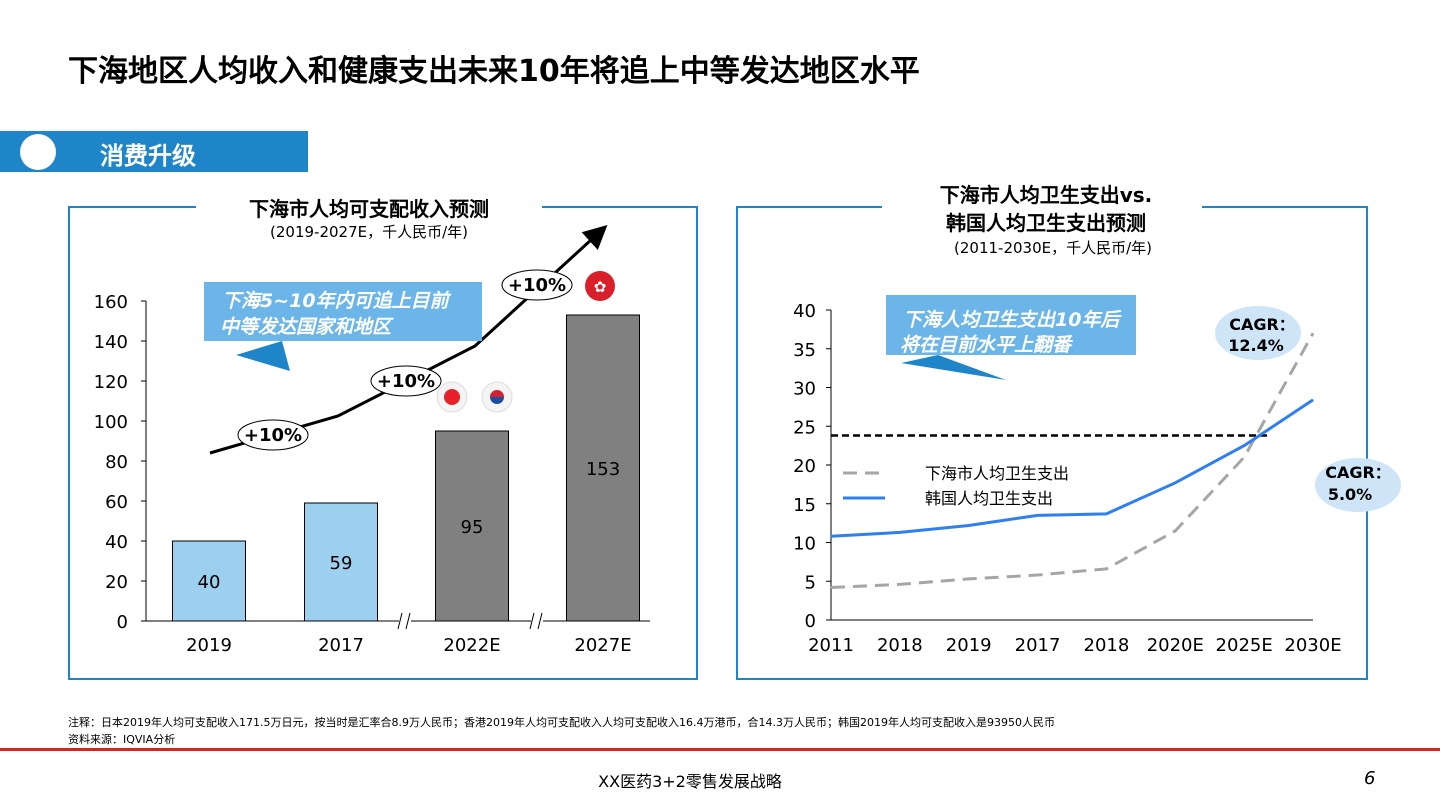  I want to click on y-tick-label: 100, so click(111, 422).